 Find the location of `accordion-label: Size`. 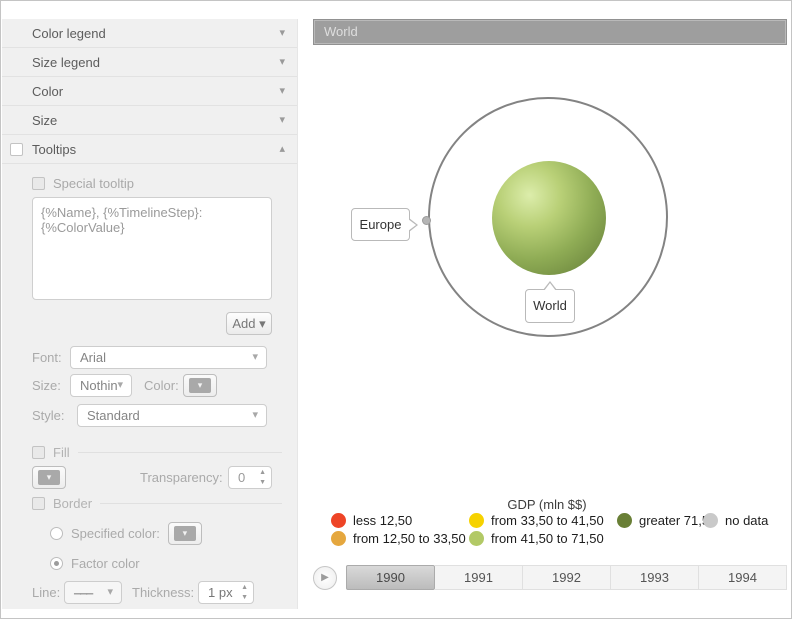

accordion-label: Size is located at coordinates (45, 120).